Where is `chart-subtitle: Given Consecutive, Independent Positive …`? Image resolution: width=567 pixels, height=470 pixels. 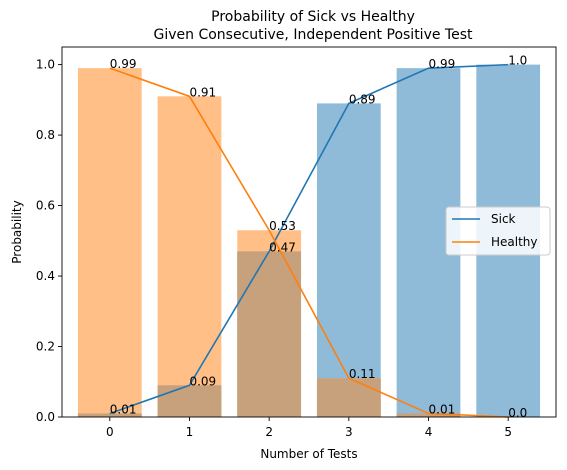
chart-subtitle: Given Consecutive, Independent Positive … is located at coordinates (313, 35).